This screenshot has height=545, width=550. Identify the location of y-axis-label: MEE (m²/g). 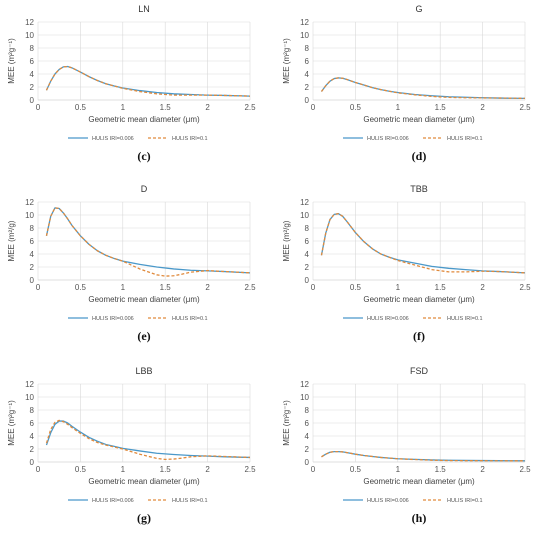
(286, 240).